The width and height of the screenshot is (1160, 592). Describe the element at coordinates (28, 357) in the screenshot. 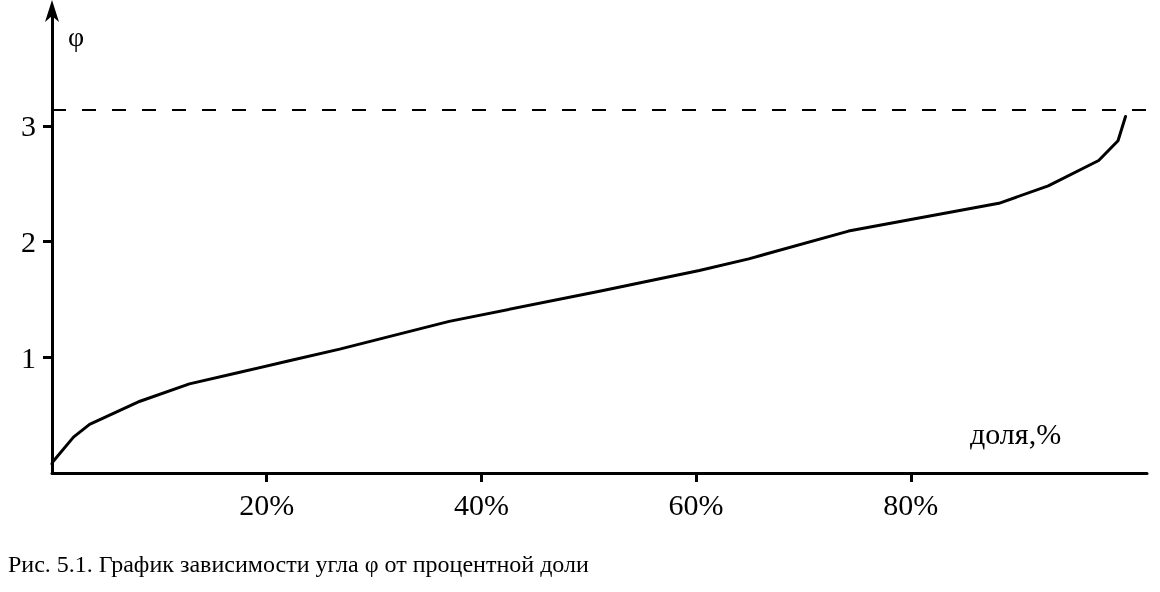

I see `y-tick-label: 1` at that location.